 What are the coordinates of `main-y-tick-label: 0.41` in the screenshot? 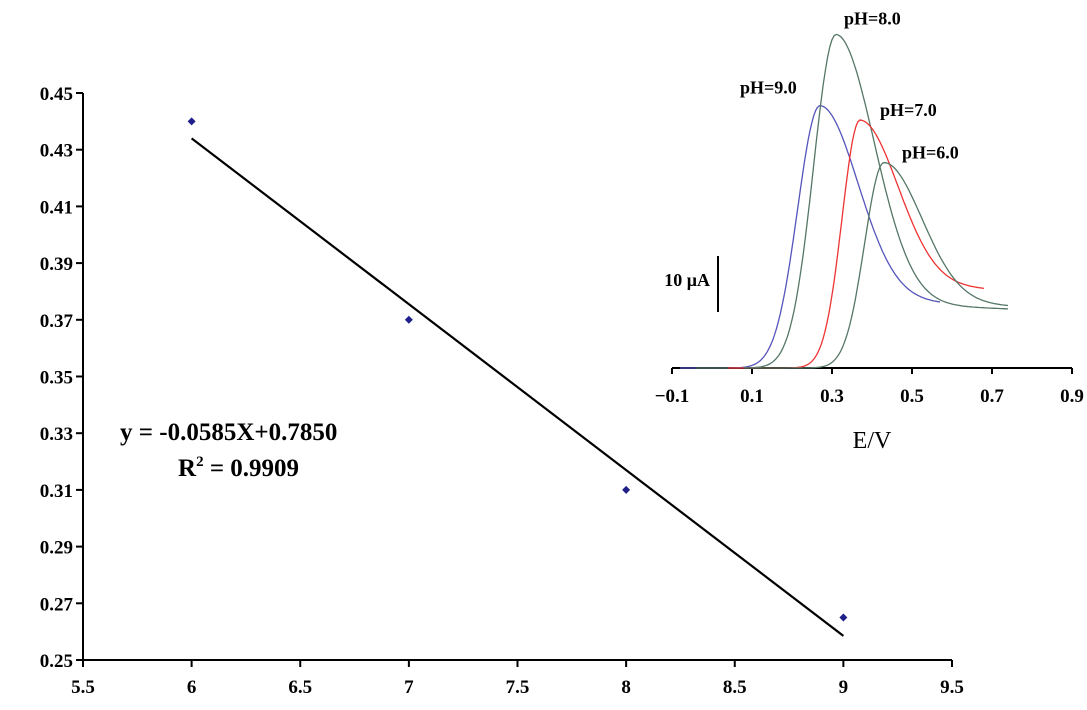 It's located at (56, 207).